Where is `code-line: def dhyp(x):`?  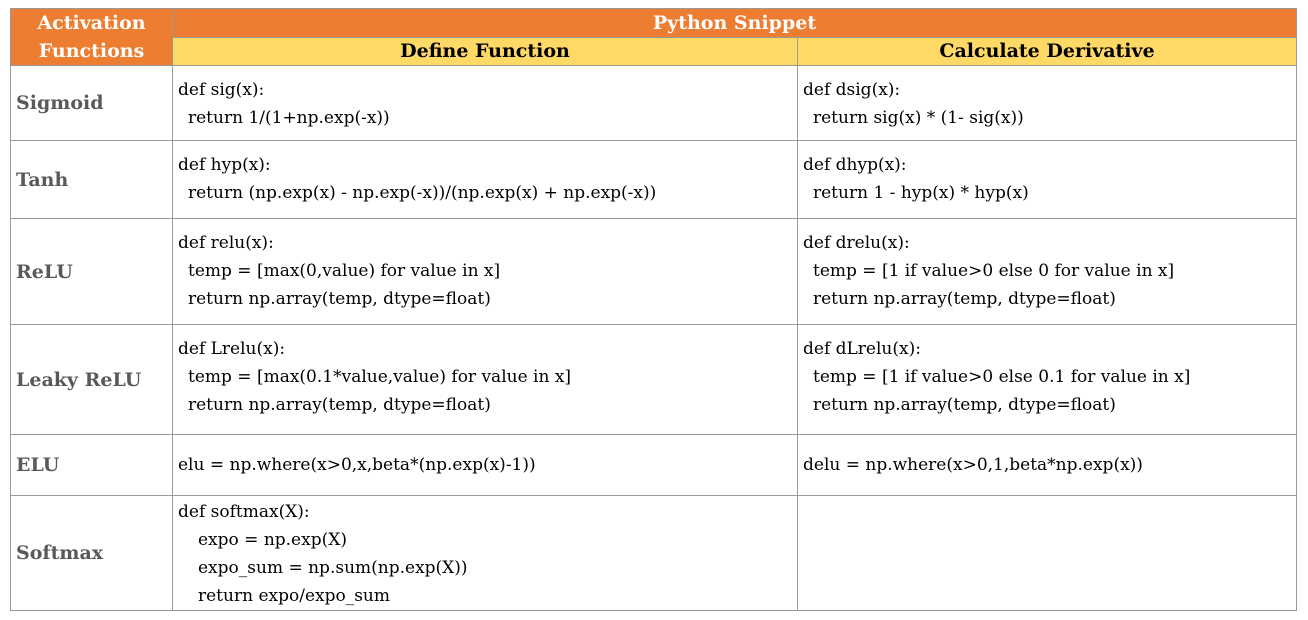
code-line: def dhyp(x): is located at coordinates (855, 165).